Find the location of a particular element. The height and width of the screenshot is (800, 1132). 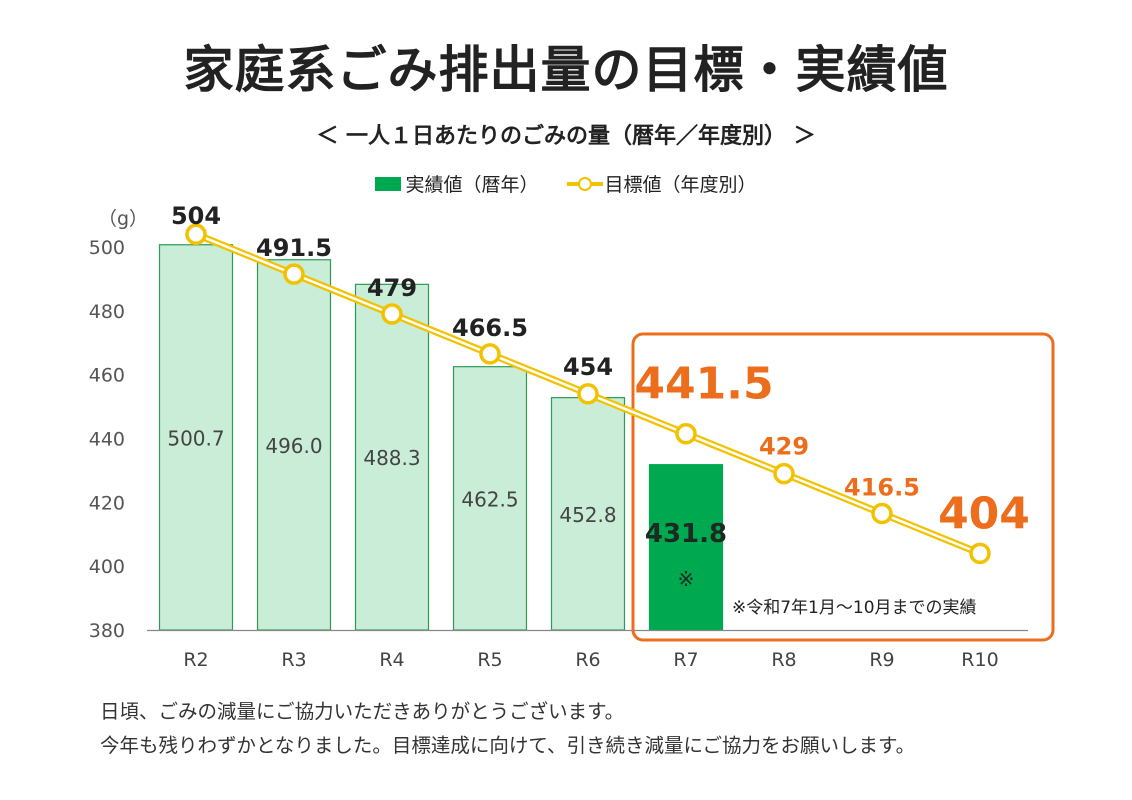

x-tick-label: R3 is located at coordinates (293, 660).